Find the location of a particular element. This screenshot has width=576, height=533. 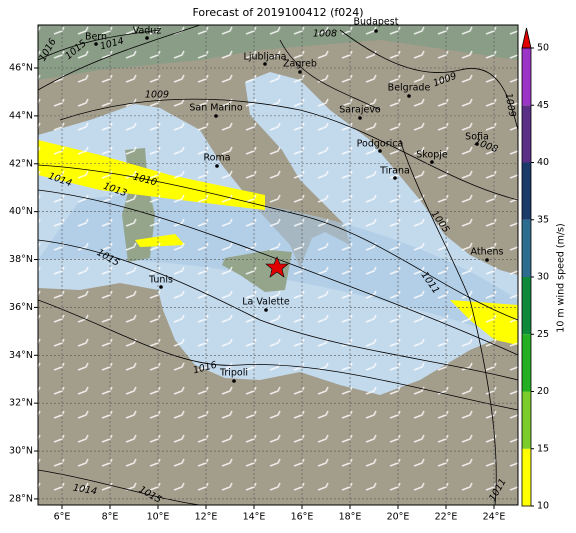

lon-tick-label: 14°E is located at coordinates (254, 517).